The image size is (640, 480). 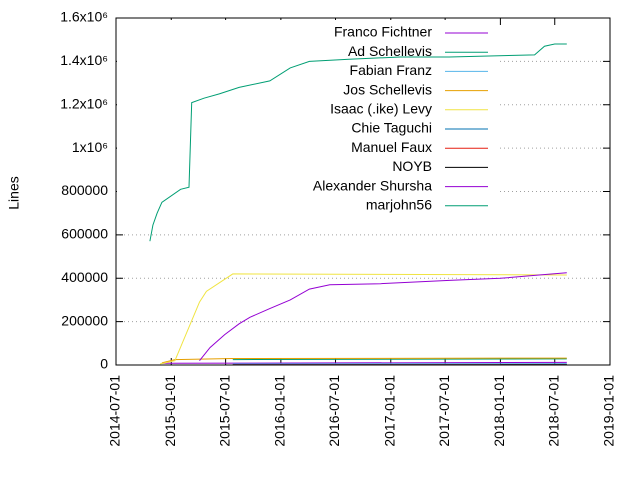 I want to click on y-tick-label: 400000, so click(x=84, y=277).